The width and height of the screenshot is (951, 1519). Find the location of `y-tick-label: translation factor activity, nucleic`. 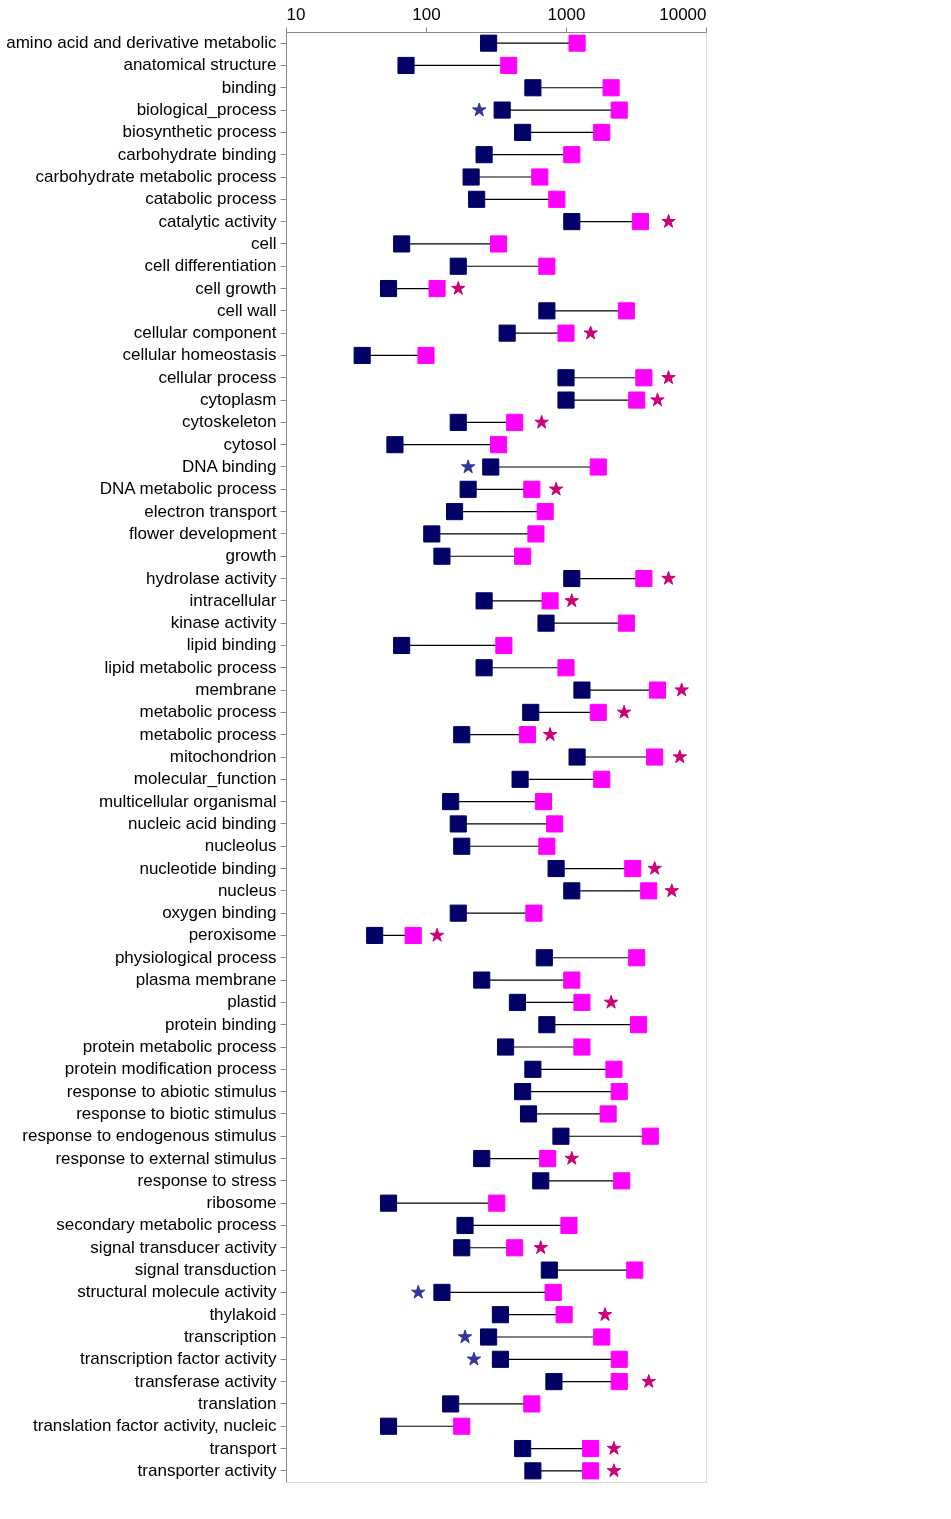

y-tick-label: translation factor activity, nucleic is located at coordinates (155, 1426).